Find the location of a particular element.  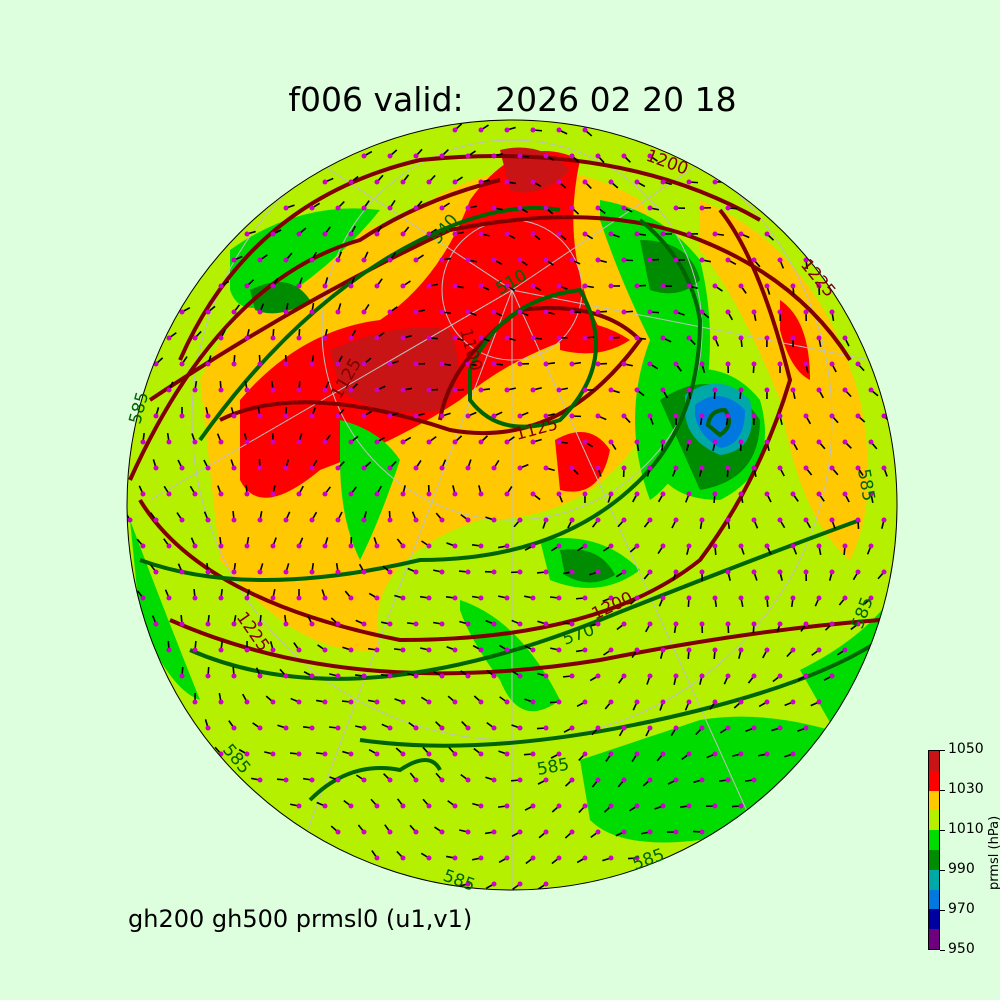

colorbar-tick: 1010 is located at coordinates (962, 829).